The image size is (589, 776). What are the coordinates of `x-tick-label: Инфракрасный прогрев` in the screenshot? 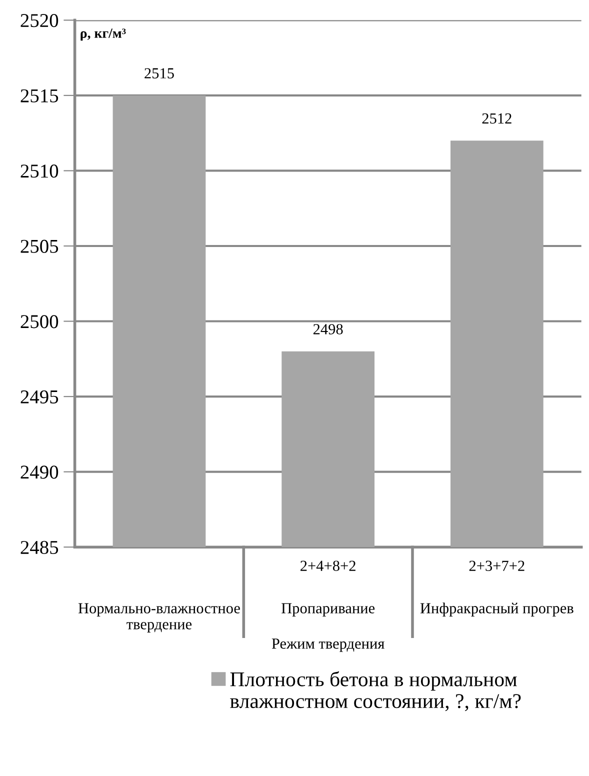 It's located at (497, 609).